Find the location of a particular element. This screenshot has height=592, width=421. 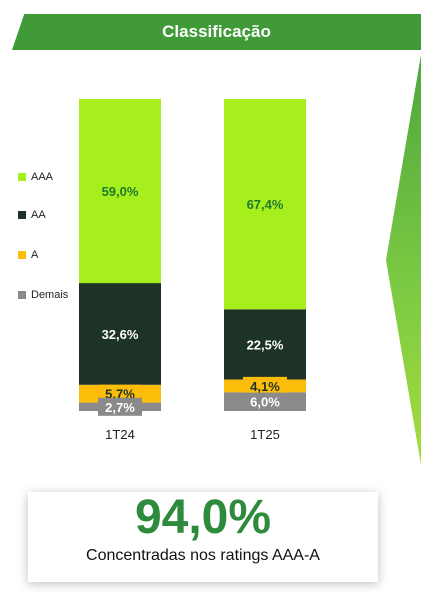

legend-item-a: A is located at coordinates (28, 255).